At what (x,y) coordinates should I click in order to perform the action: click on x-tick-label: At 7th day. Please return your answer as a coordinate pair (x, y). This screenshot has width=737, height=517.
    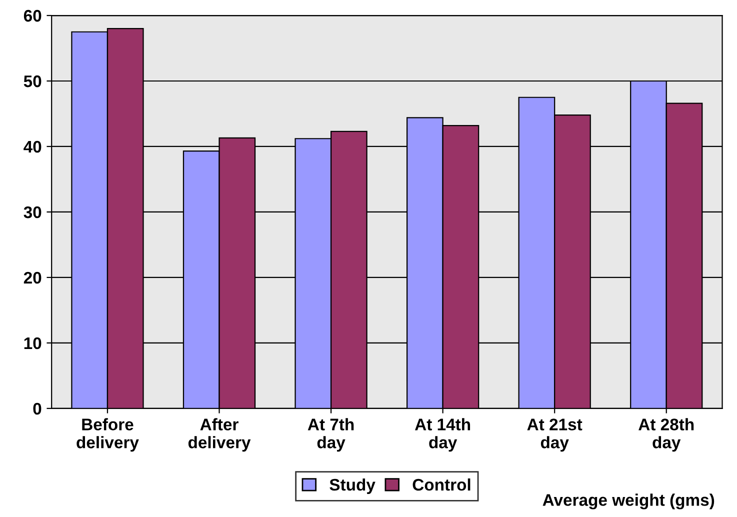
    Looking at the image, I should click on (331, 435).